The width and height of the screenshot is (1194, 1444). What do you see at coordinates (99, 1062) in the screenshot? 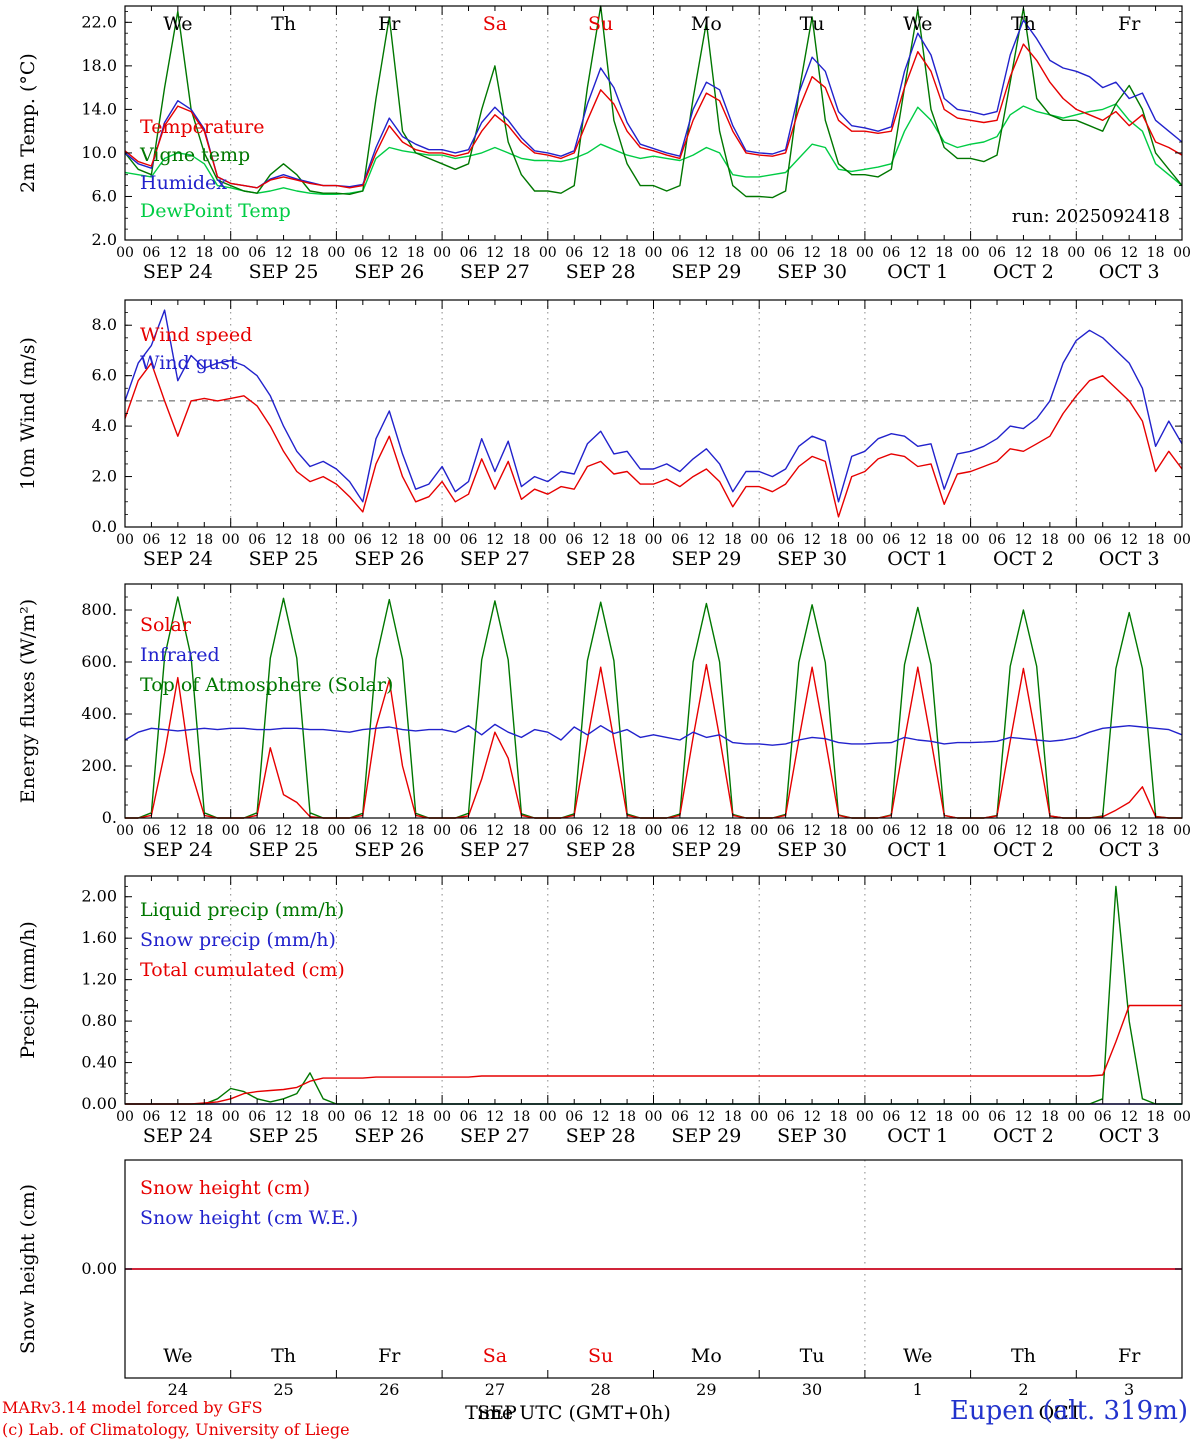
I see `y-tick-label: 0.40` at bounding box center [99, 1062].